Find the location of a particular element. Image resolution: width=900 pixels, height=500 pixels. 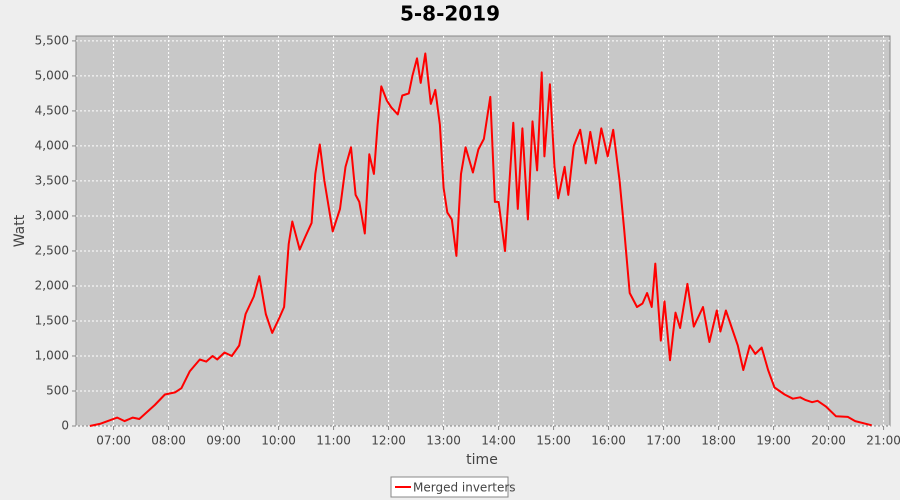

legend: Merged inverters is located at coordinates (453, 487).